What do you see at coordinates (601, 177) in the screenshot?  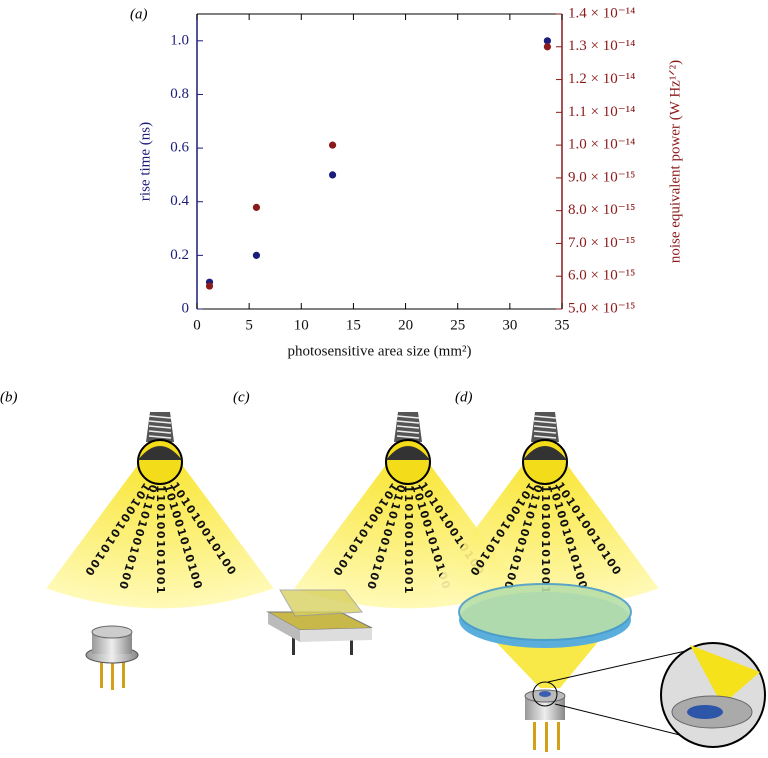 I see `y2-tick-label: 9.0 × 10⁻¹⁵` at bounding box center [601, 177].